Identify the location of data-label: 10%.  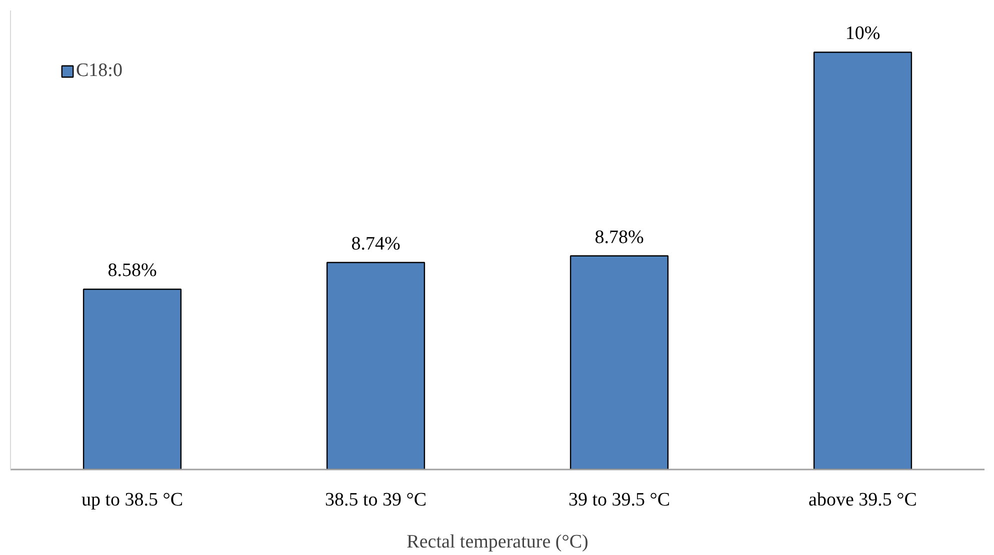
(862, 33).